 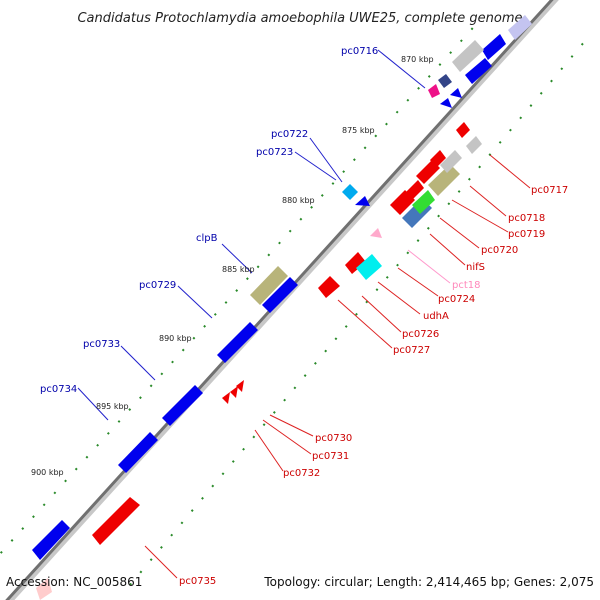 What do you see at coordinates (301, 473) in the screenshot?
I see `gene-label: pc0732` at bounding box center [301, 473].